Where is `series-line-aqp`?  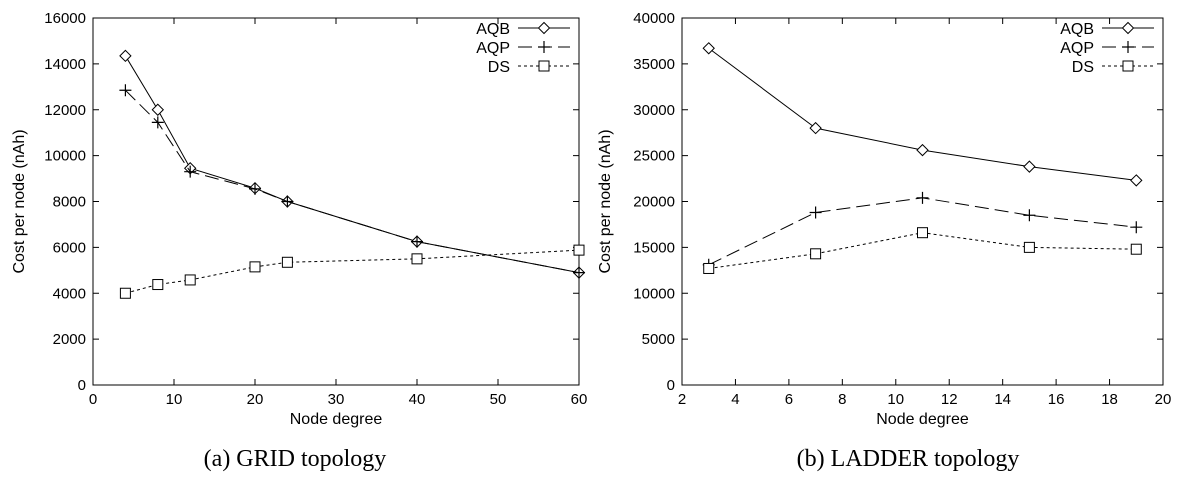 series-line-aqp is located at coordinates (352, 181).